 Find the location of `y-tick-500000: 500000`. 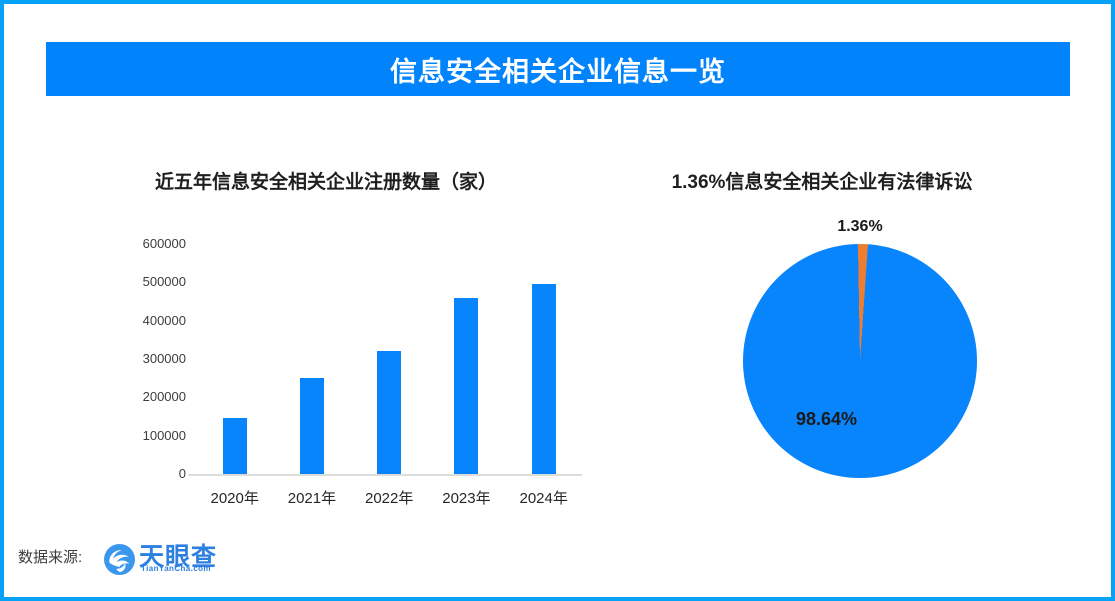

y-tick-500000: 500000 is located at coordinates (164, 282).